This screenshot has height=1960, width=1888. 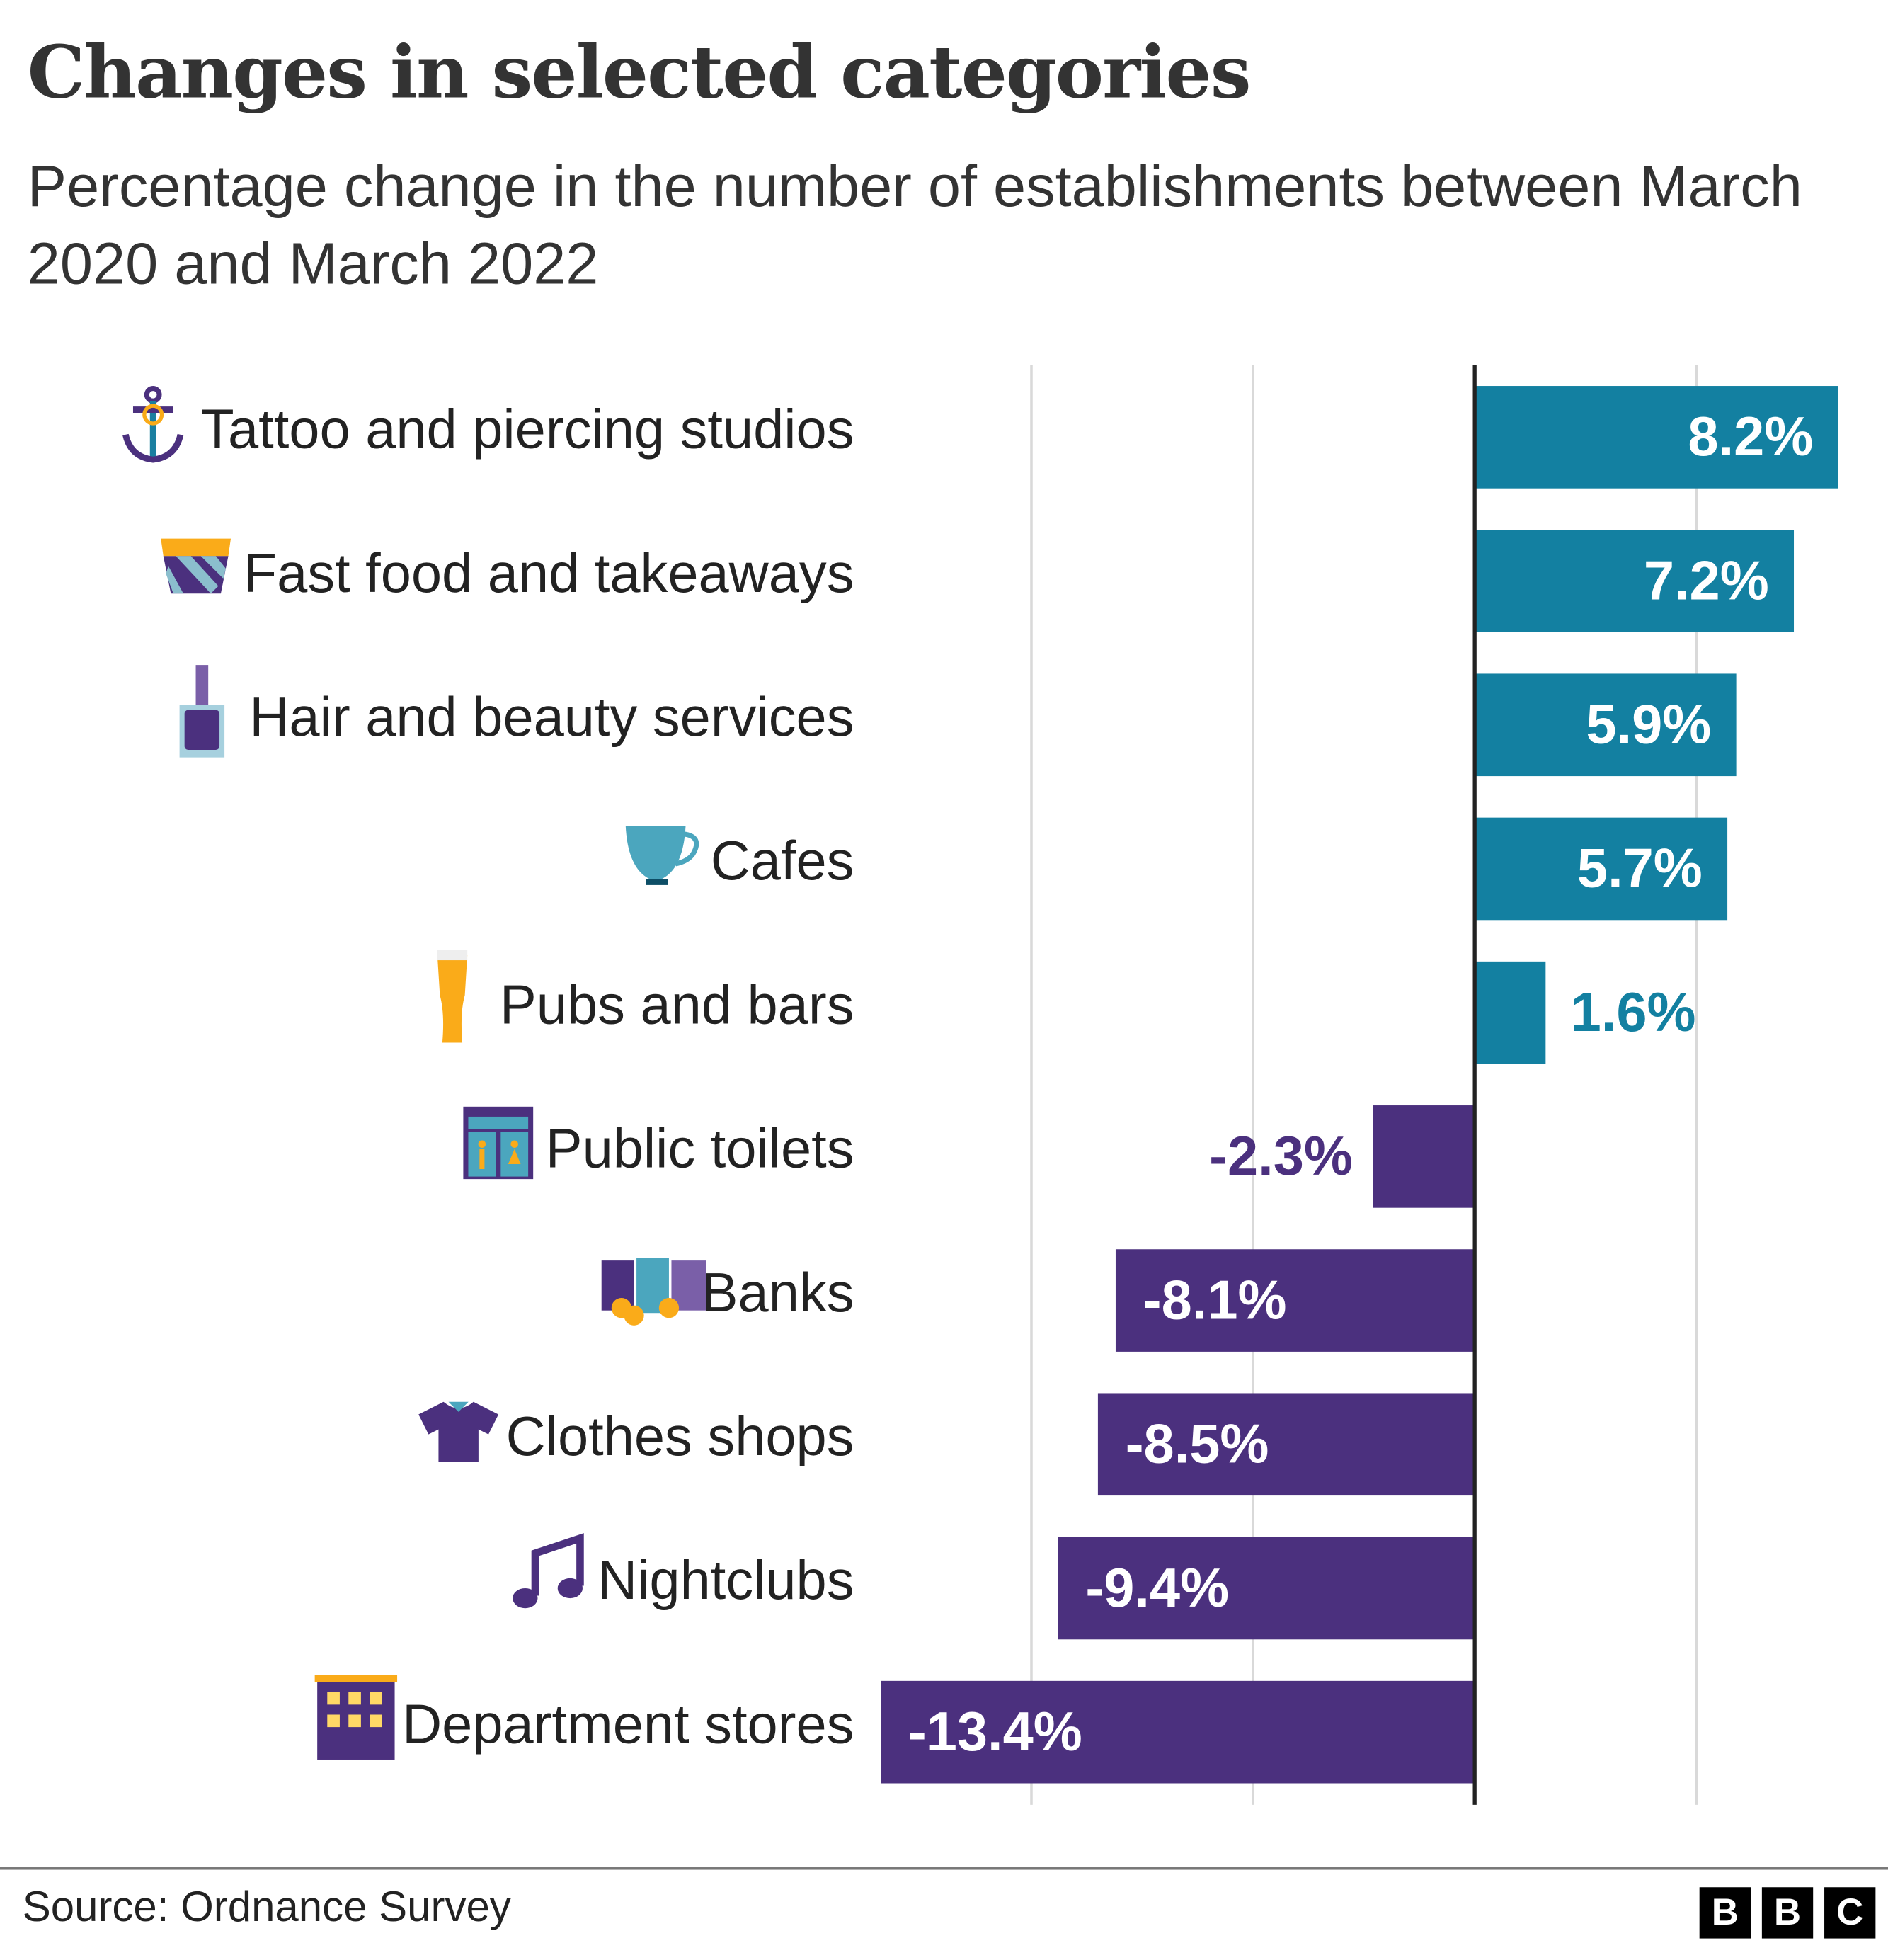 I want to click on category-label: Department stores, so click(x=628, y=1725).